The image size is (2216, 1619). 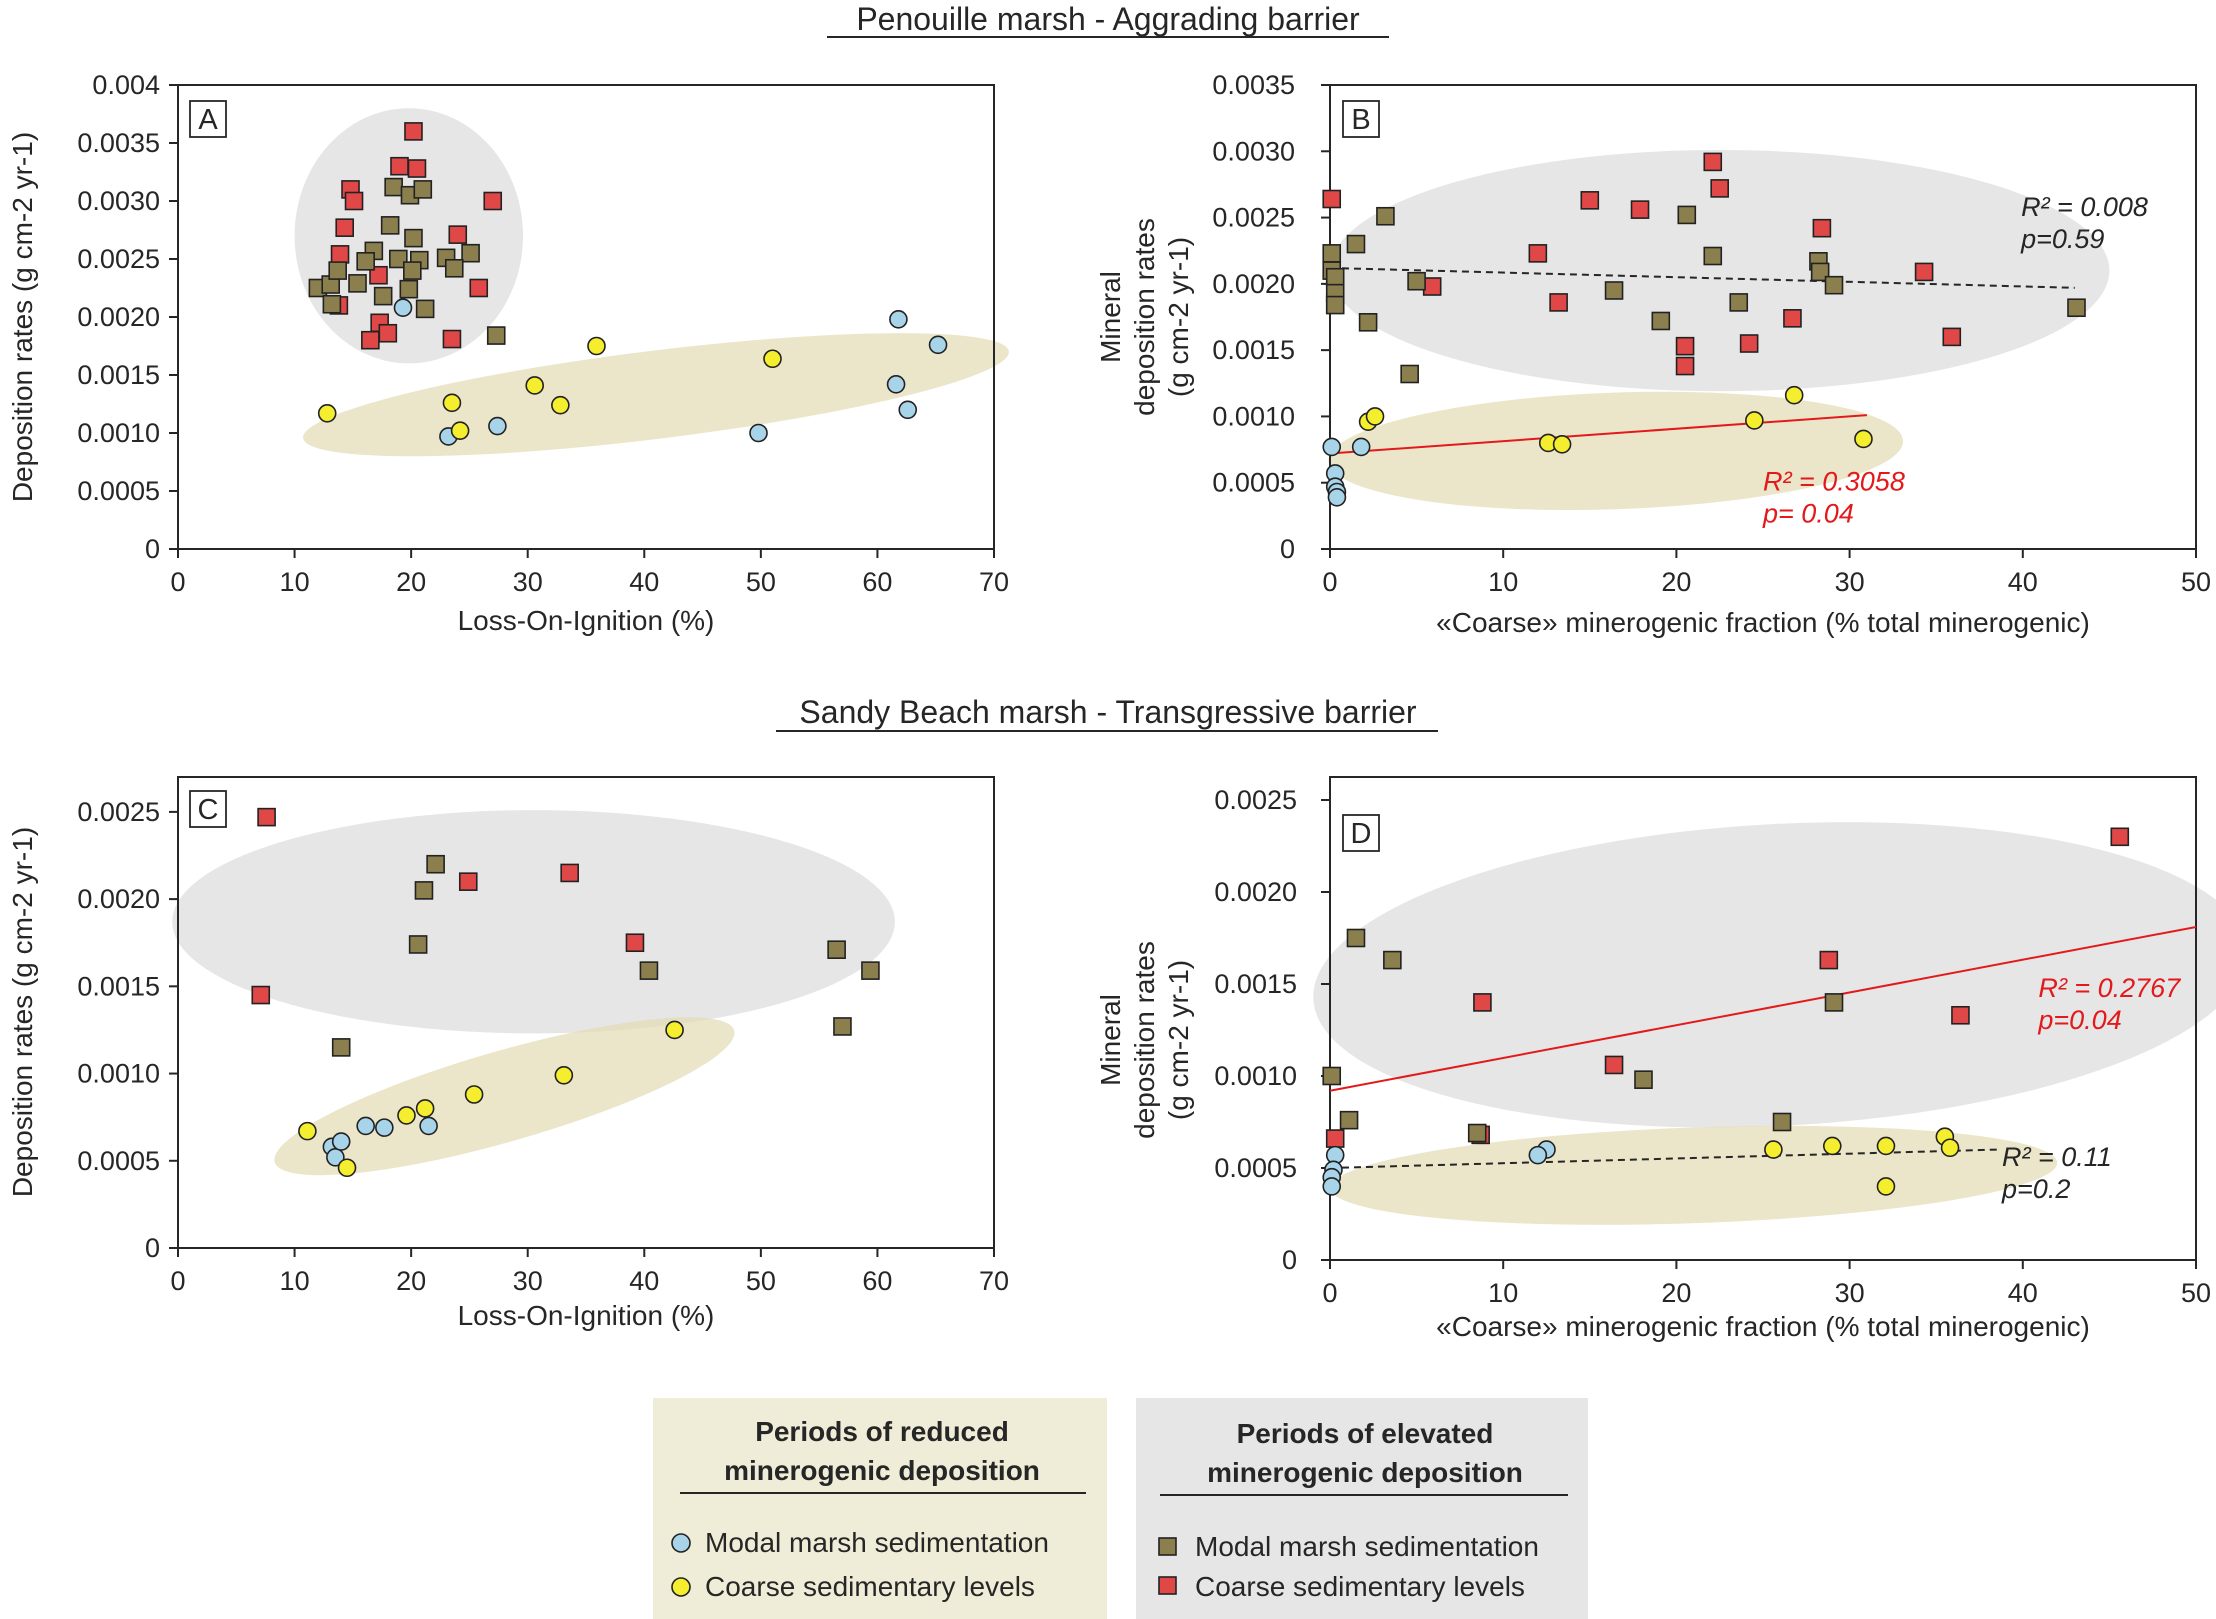 I want to click on legend-reduced-coarse-label: Coarse sedimentary levels, so click(x=870, y=1586).